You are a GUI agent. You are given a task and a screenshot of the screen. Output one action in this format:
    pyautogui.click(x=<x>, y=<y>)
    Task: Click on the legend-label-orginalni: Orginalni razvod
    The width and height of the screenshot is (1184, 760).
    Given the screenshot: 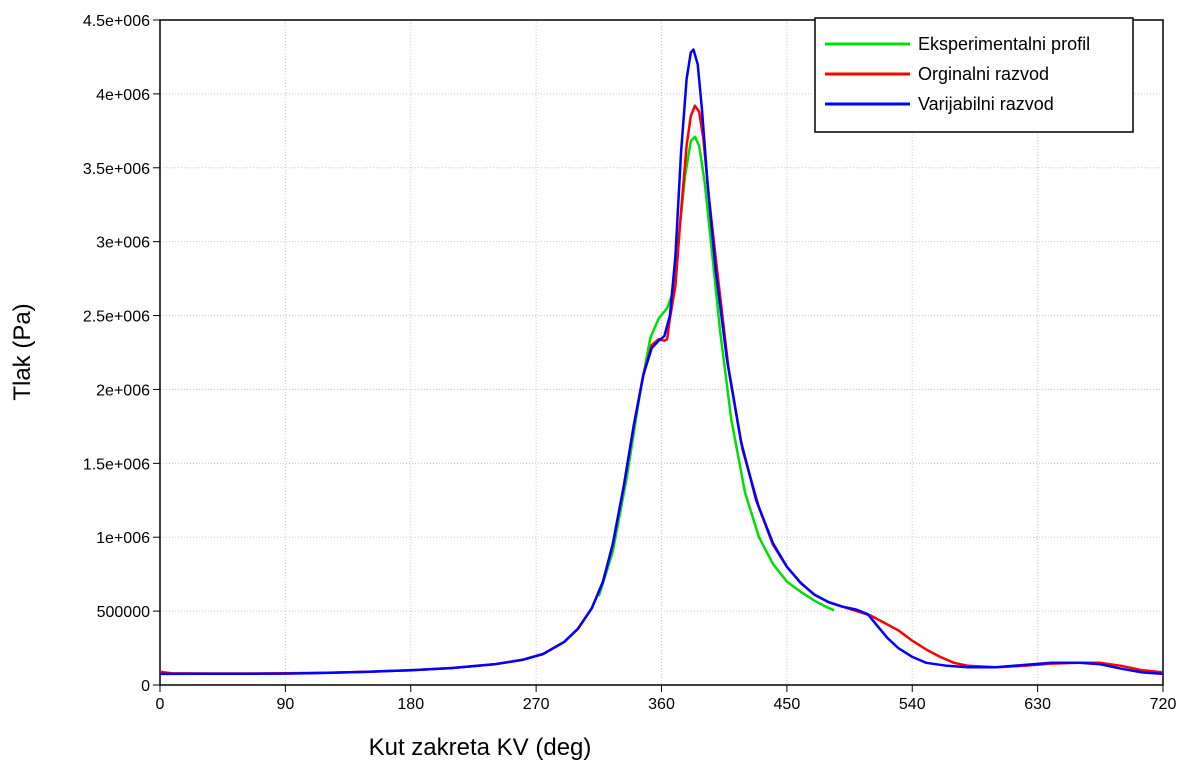 What is the action you would take?
    pyautogui.click(x=983, y=74)
    